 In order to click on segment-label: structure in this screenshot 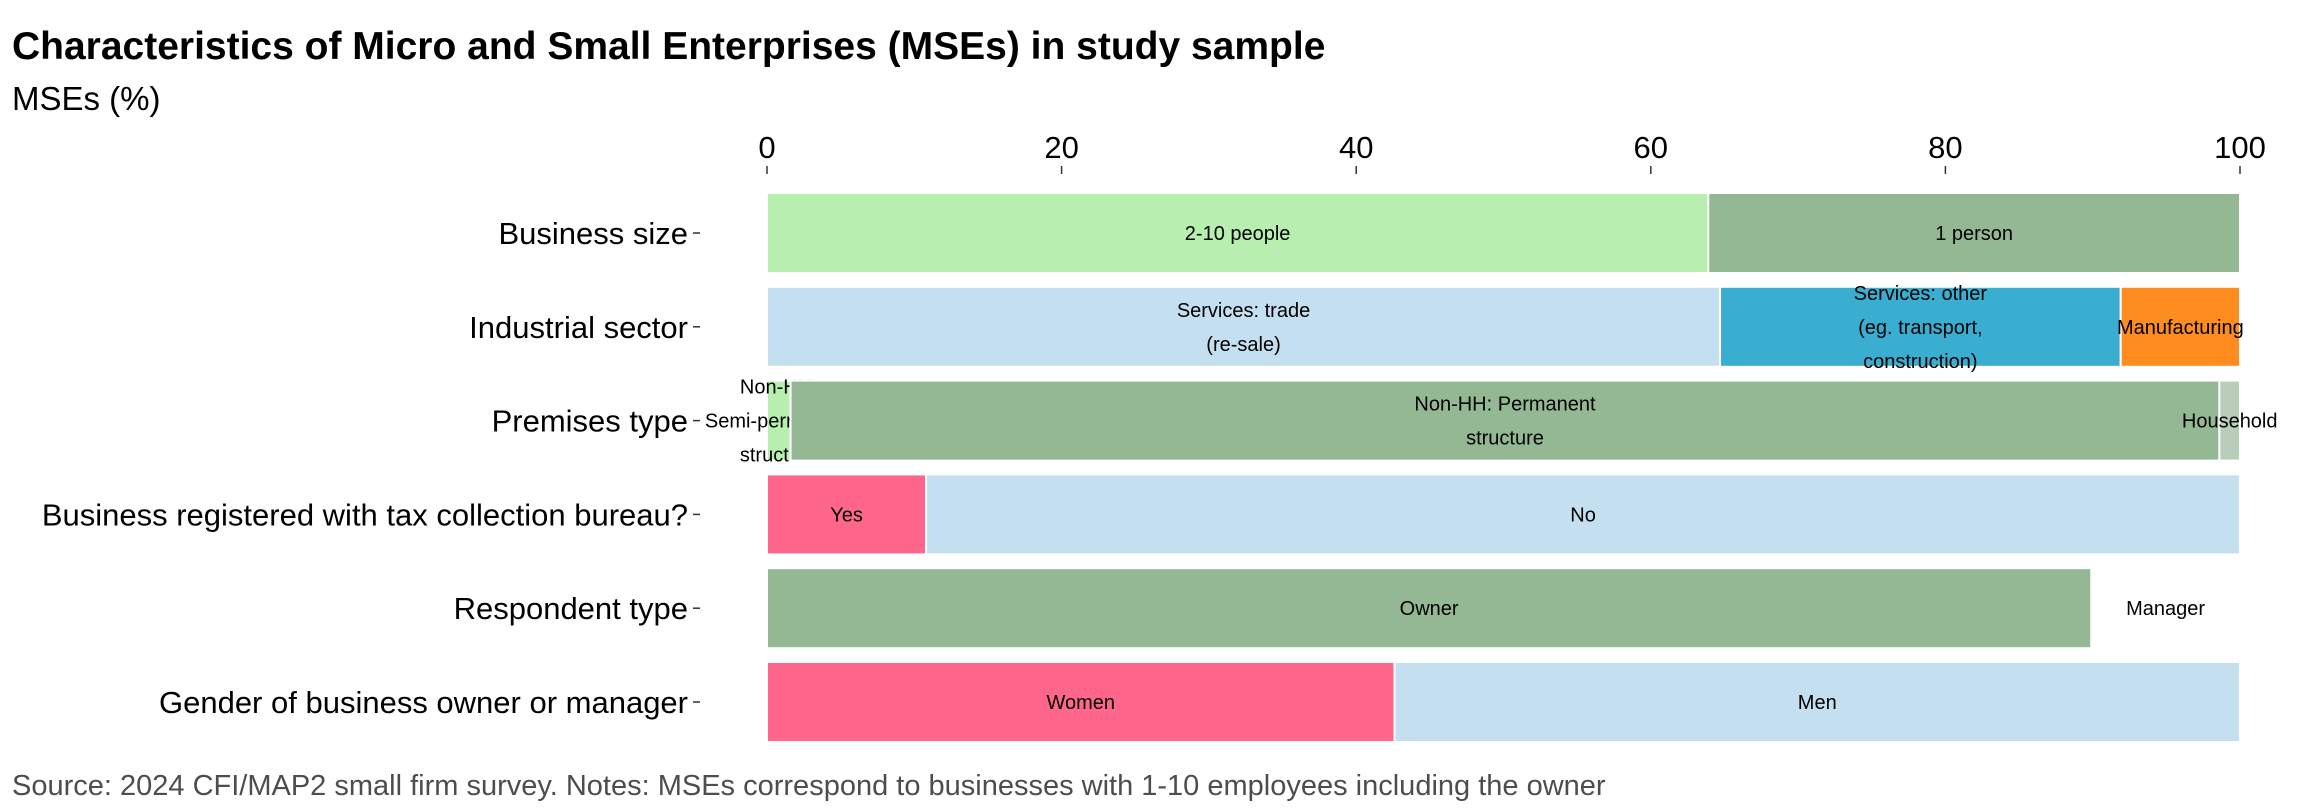, I will do `click(1505, 439)`.